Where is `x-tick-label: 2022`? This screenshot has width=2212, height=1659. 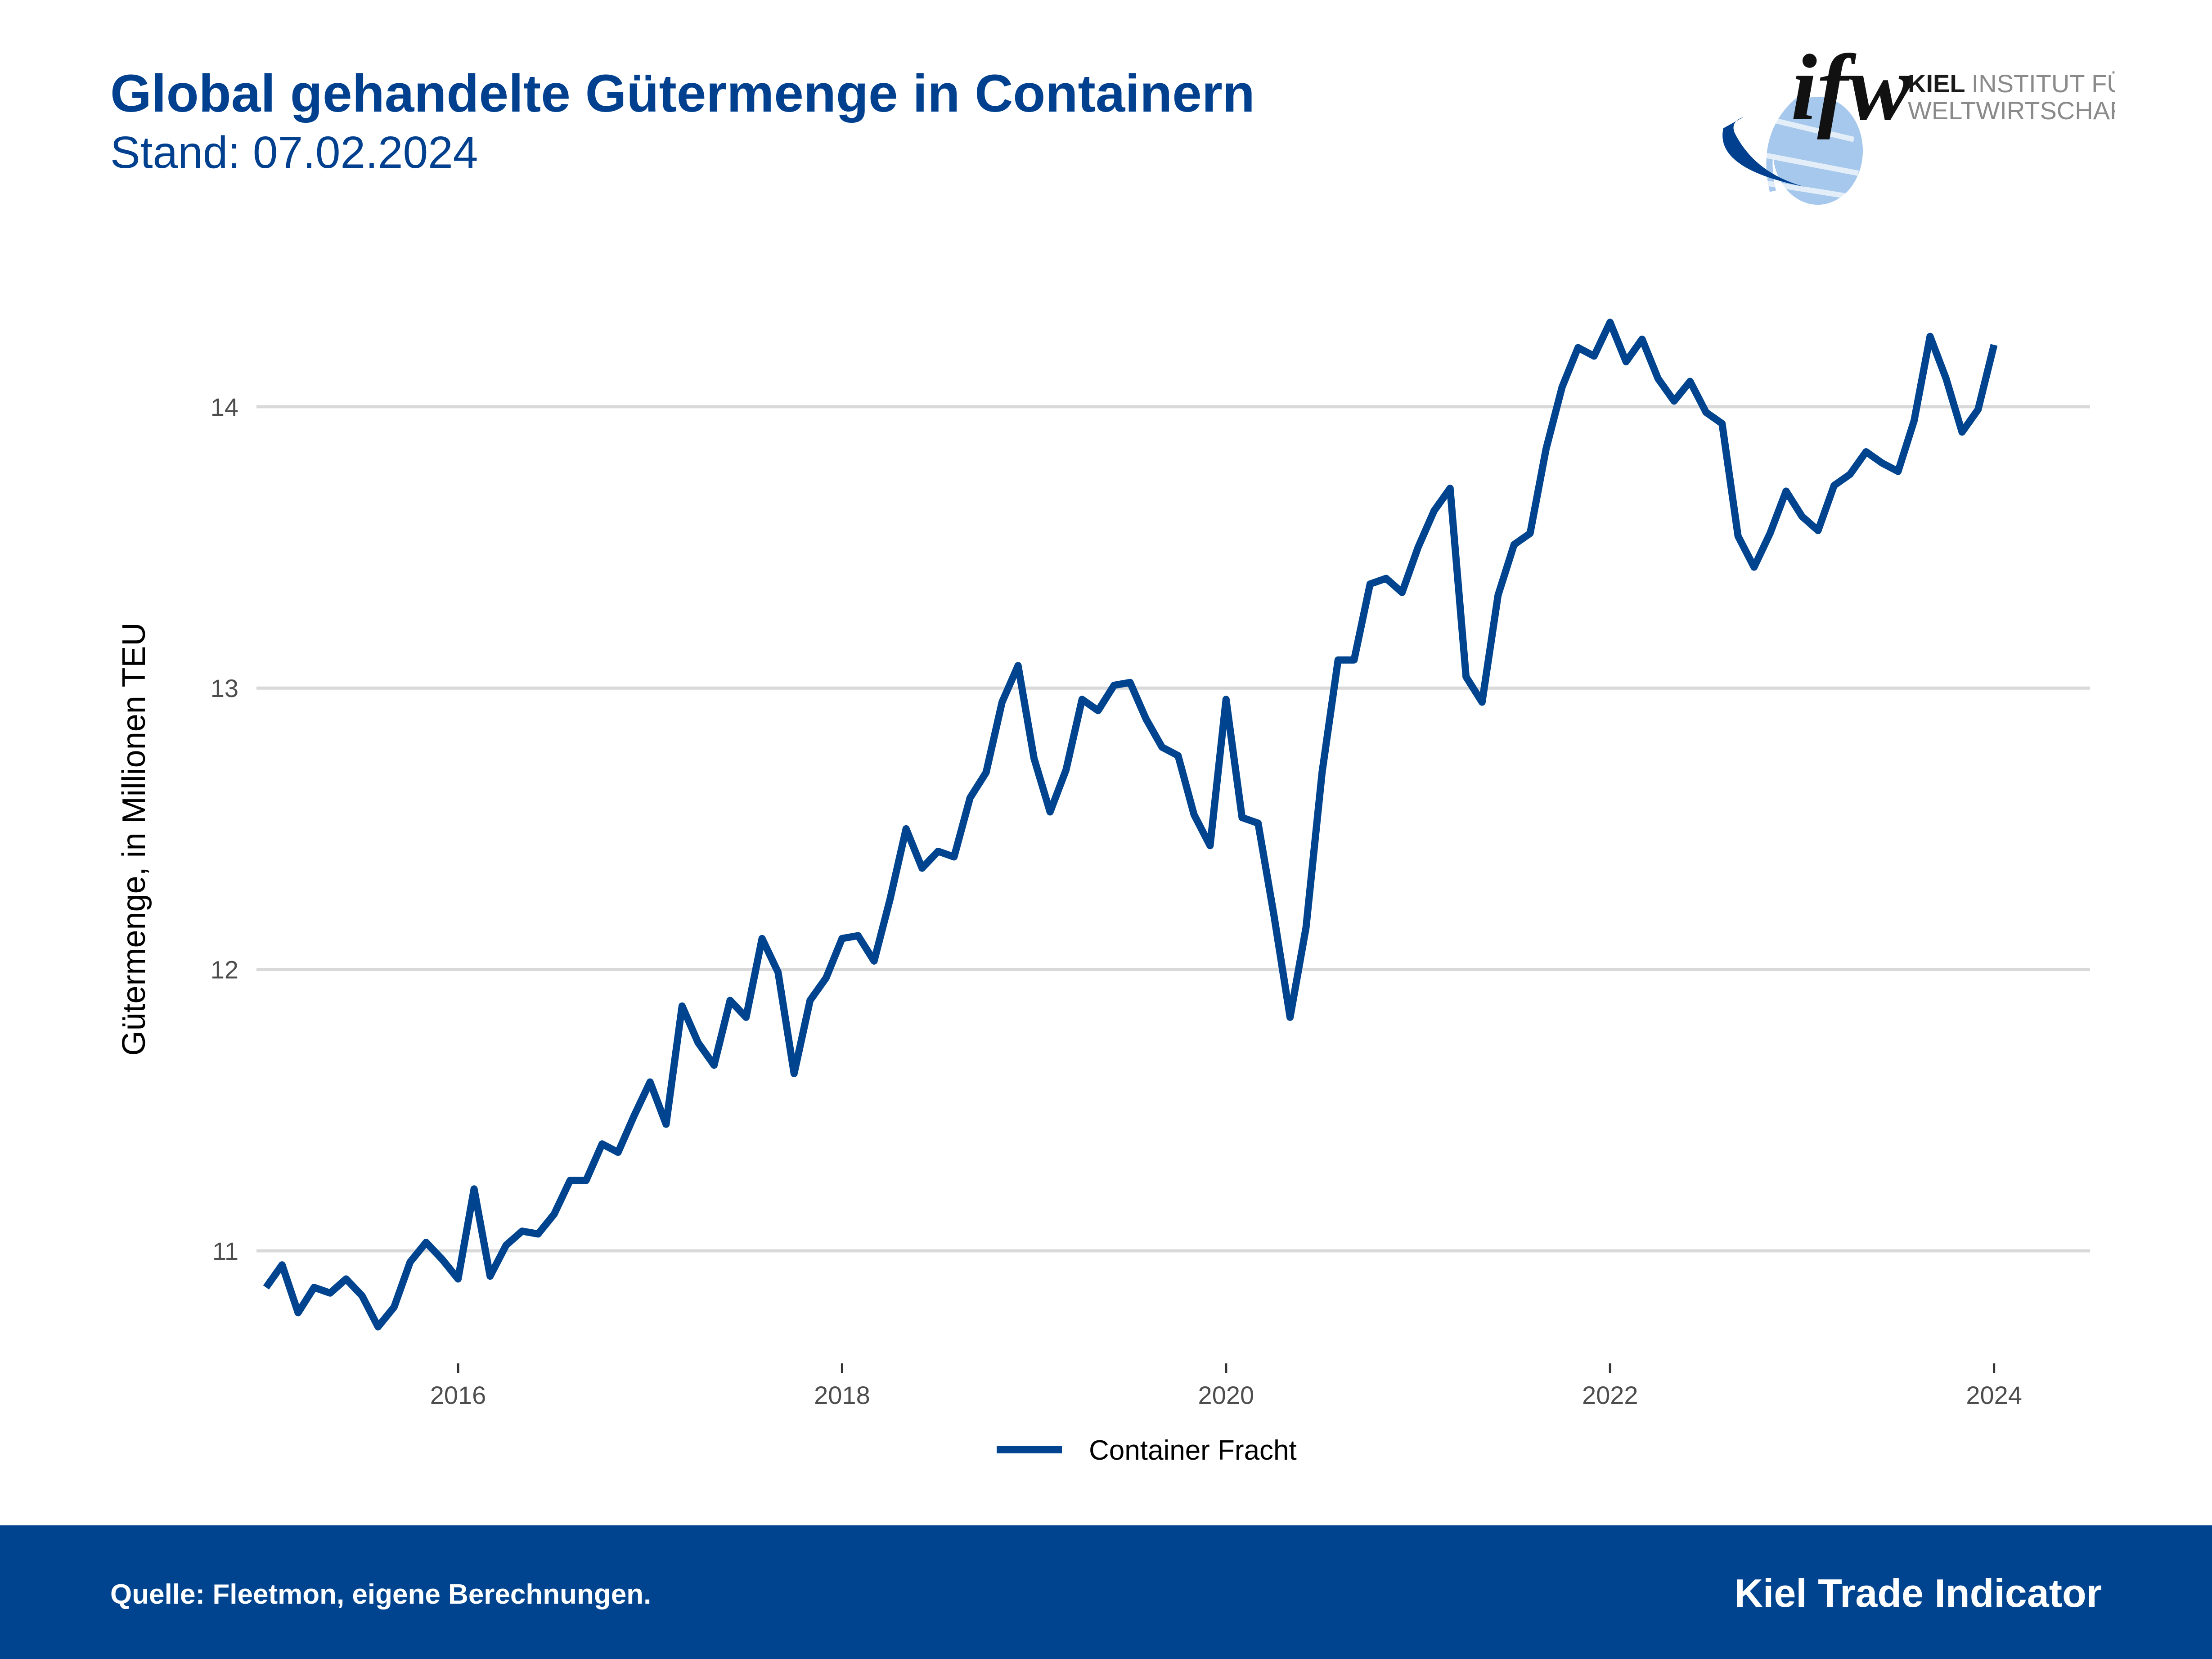
x-tick-label: 2022 is located at coordinates (1610, 1395).